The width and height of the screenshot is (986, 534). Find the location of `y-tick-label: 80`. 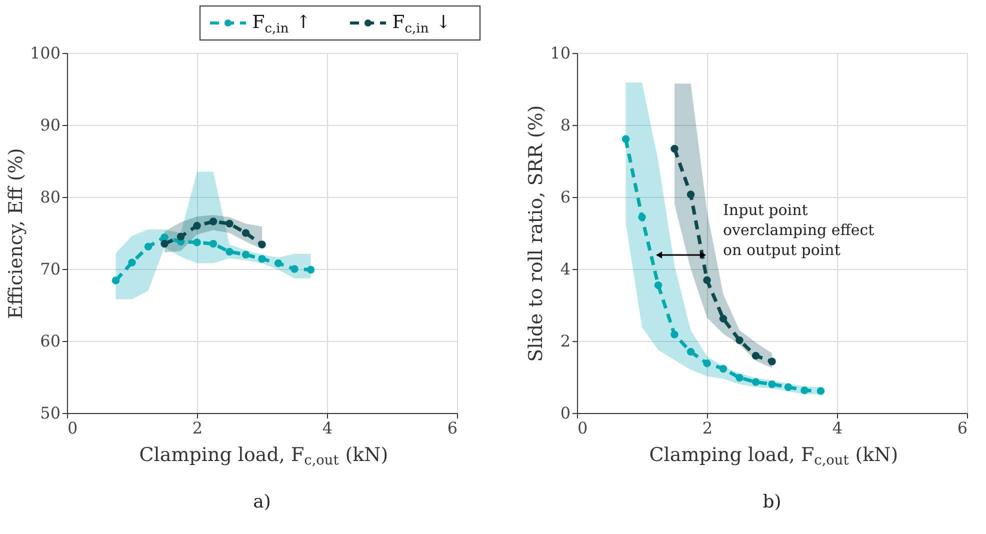

y-tick-label: 80 is located at coordinates (50, 197).